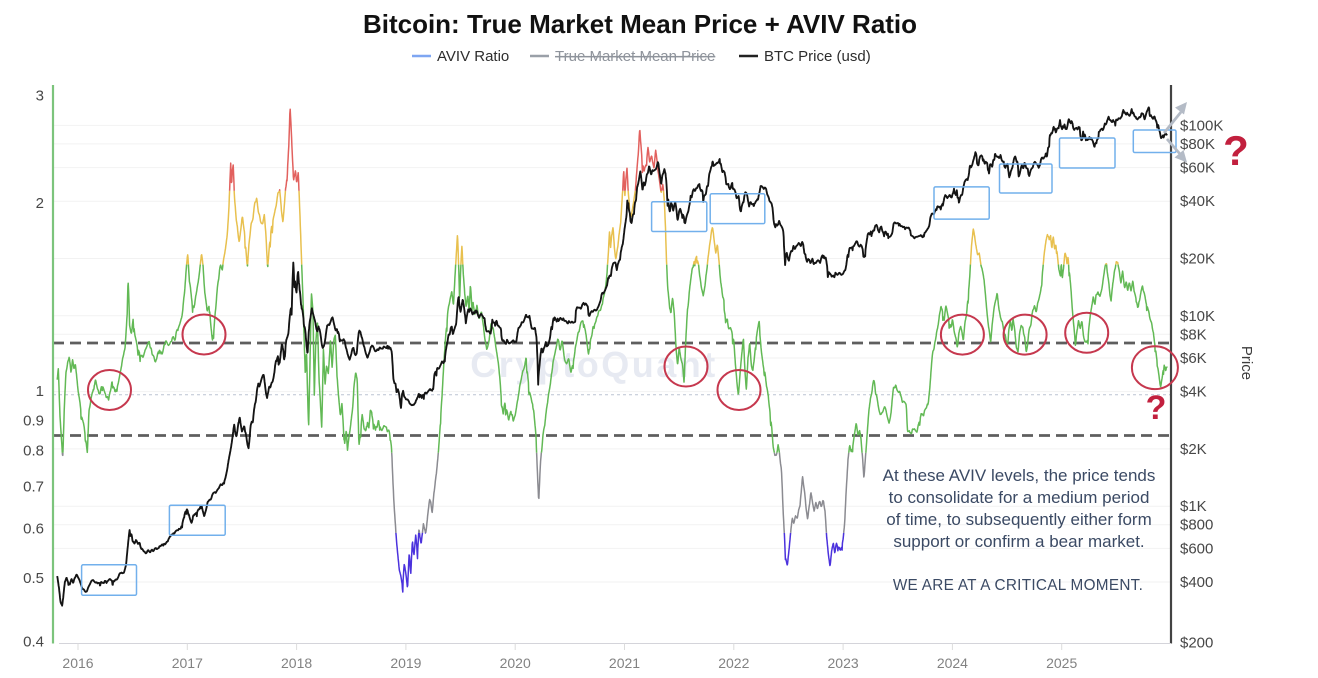 Image resolution: width=1318 pixels, height=678 pixels. What do you see at coordinates (1196, 643) in the screenshot?
I see `svg-text: $200` at bounding box center [1196, 643].